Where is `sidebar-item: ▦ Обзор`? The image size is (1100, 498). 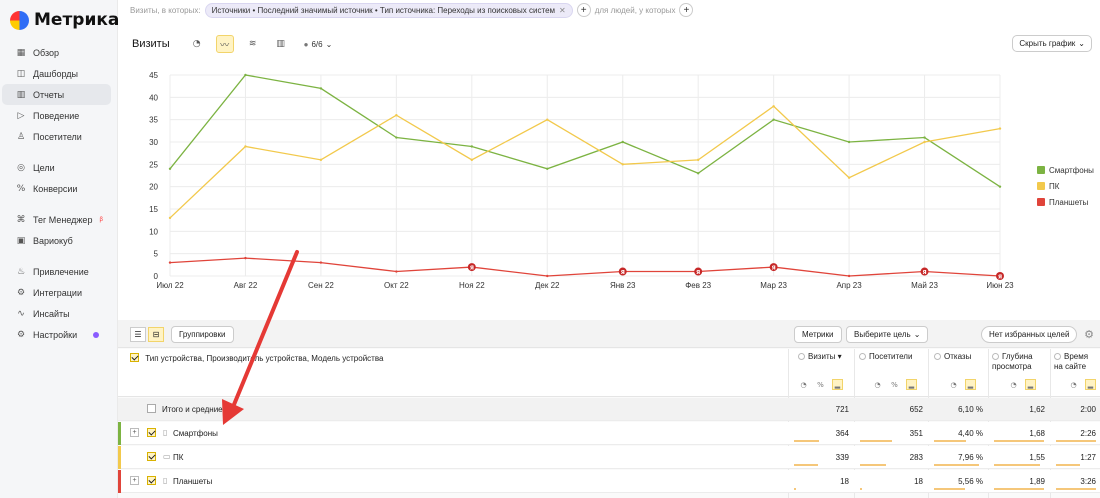
sidebar-item: ▦ Обзор is located at coordinates (56, 52).